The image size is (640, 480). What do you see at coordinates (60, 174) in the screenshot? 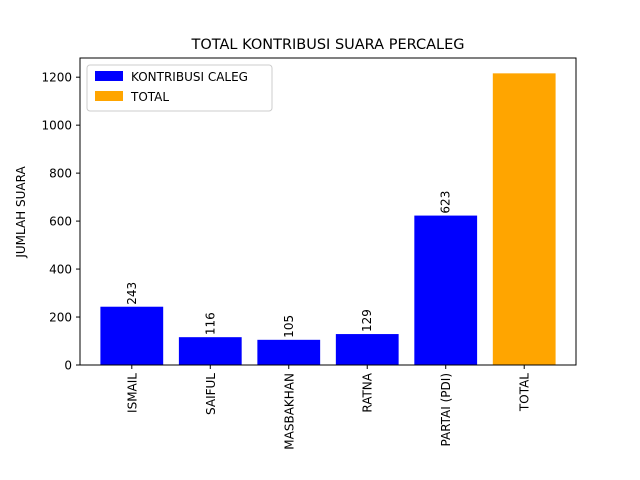
I see `y-tick-label: 800` at bounding box center [60, 174].